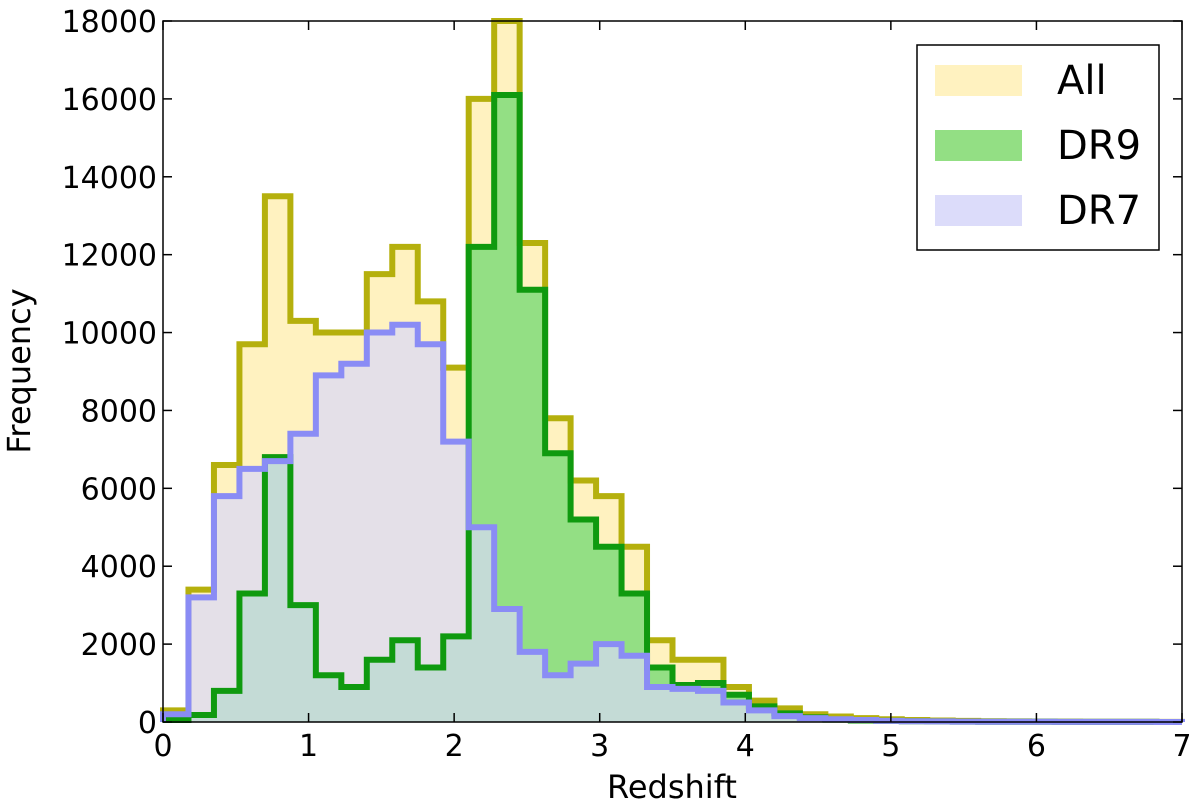 The width and height of the screenshot is (1200, 802). What do you see at coordinates (978, 210) in the screenshot?
I see `legend-swatch-dr7` at bounding box center [978, 210].